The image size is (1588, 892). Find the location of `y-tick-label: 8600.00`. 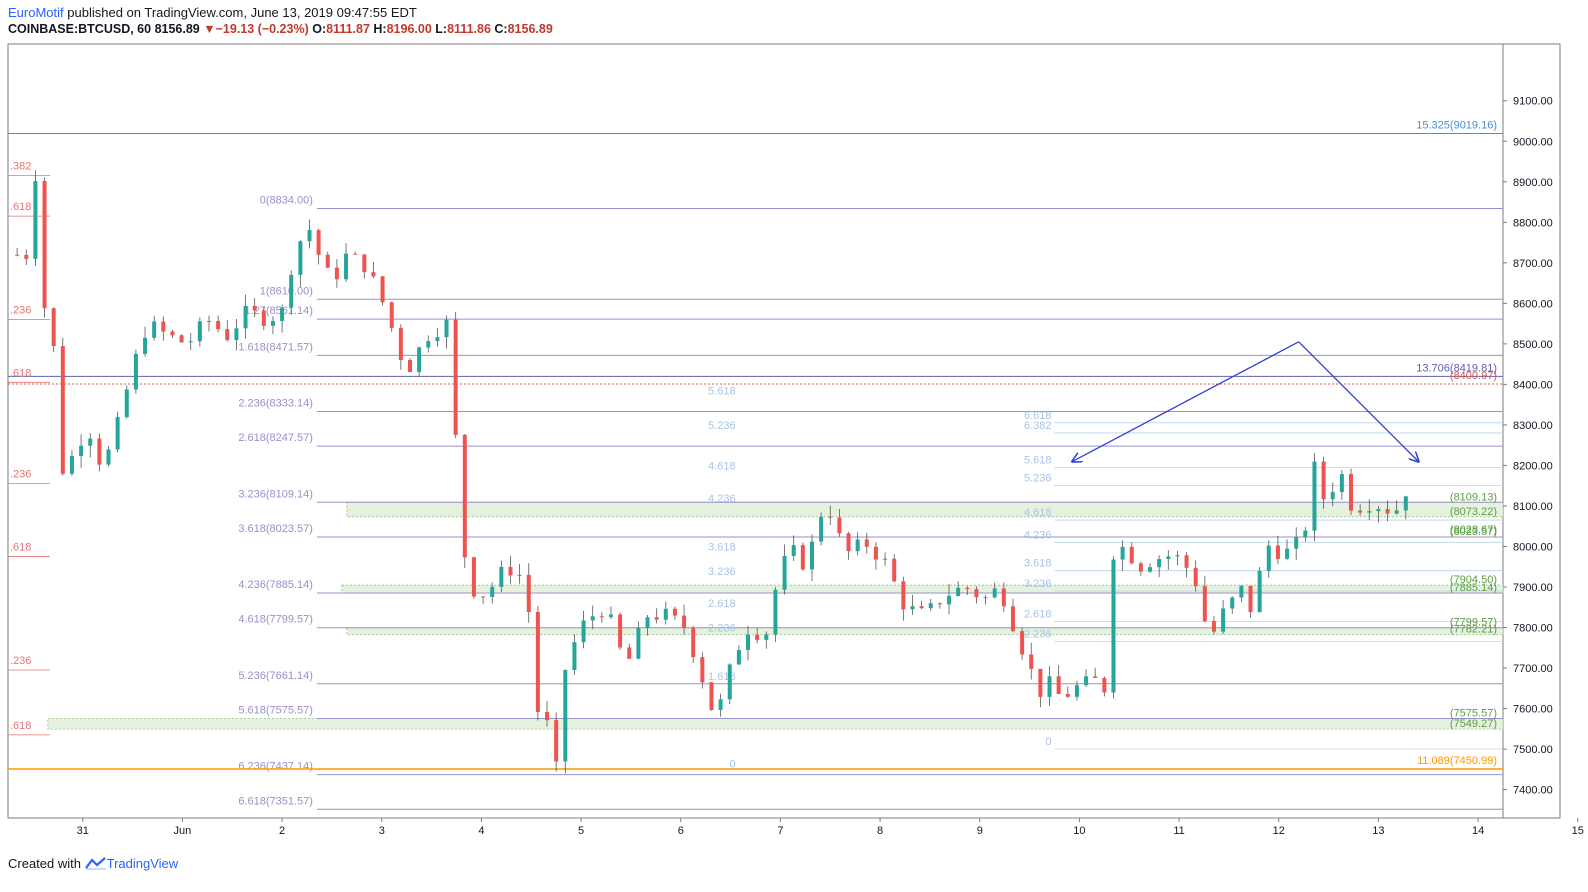

y-tick-label: 8600.00 is located at coordinates (1533, 304).